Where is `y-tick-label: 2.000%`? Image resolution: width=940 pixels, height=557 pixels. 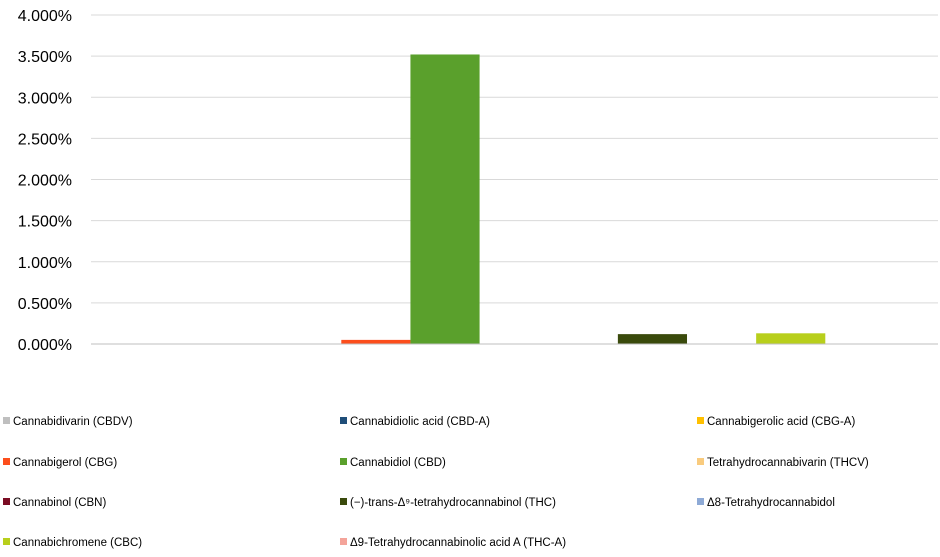 y-tick-label: 2.000% is located at coordinates (45, 181).